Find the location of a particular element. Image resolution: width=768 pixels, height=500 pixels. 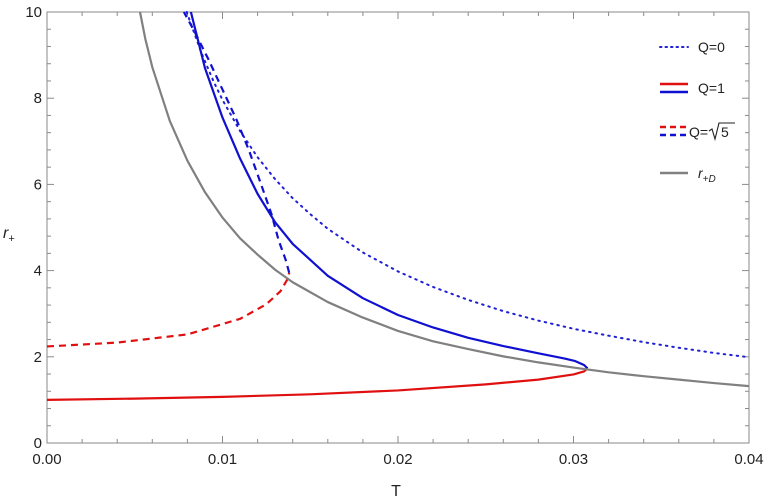

legend: Q=0 Q=1 Q= 5 r+D is located at coordinates (697, 112).